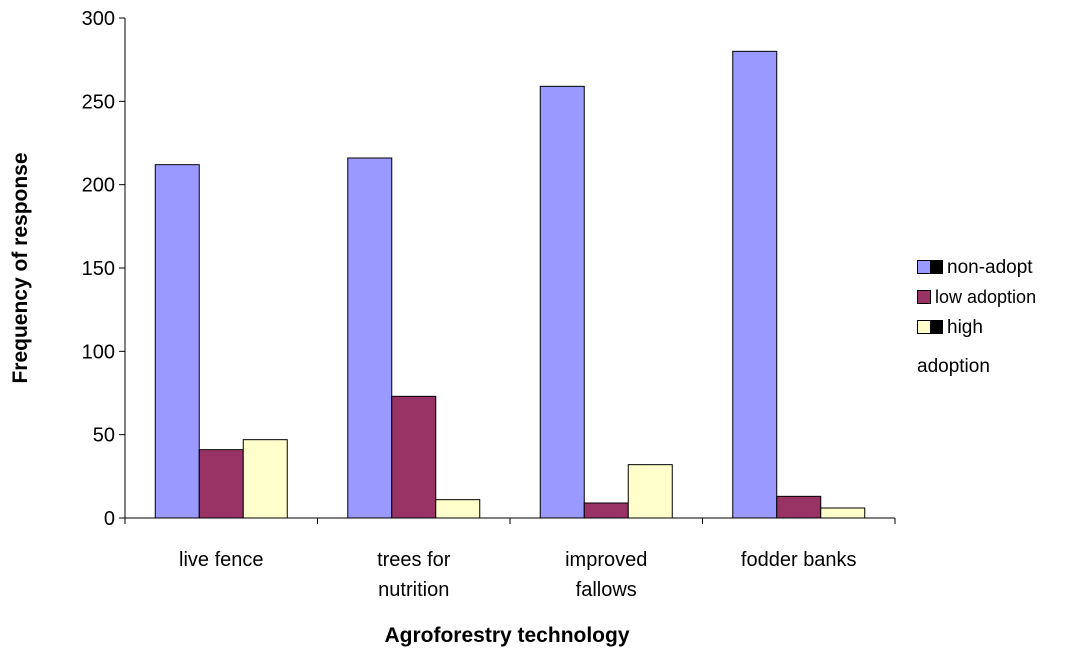  What do you see at coordinates (924, 267) in the screenshot?
I see `legend-swatch-non-adopt` at bounding box center [924, 267].